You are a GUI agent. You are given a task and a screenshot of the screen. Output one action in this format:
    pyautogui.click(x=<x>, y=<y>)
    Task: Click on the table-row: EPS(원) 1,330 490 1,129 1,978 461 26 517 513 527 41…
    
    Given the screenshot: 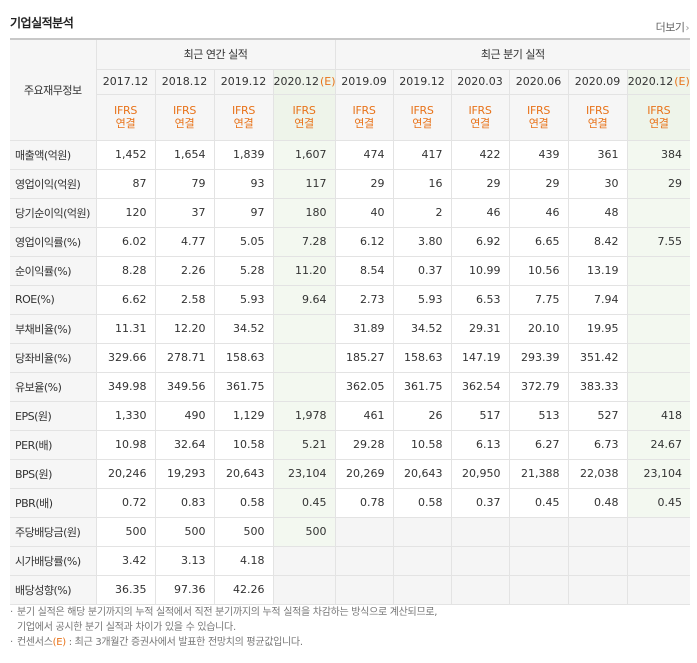 What is the action you would take?
    pyautogui.click(x=350, y=415)
    